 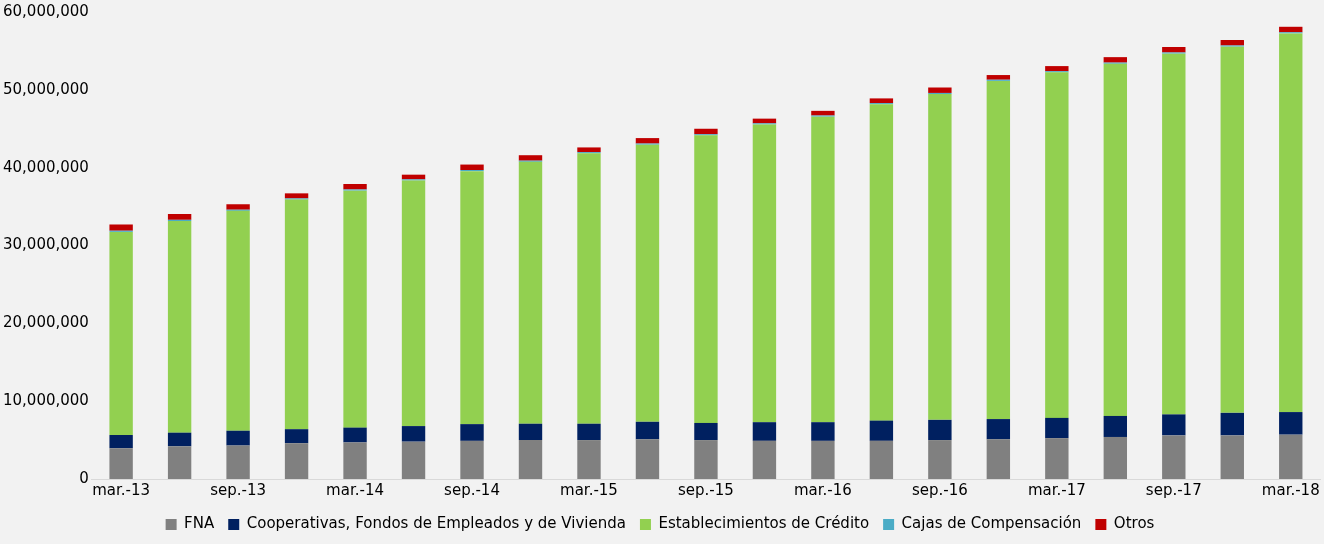 I want to click on x-tick-label: mar.-17, so click(x=1056, y=489).